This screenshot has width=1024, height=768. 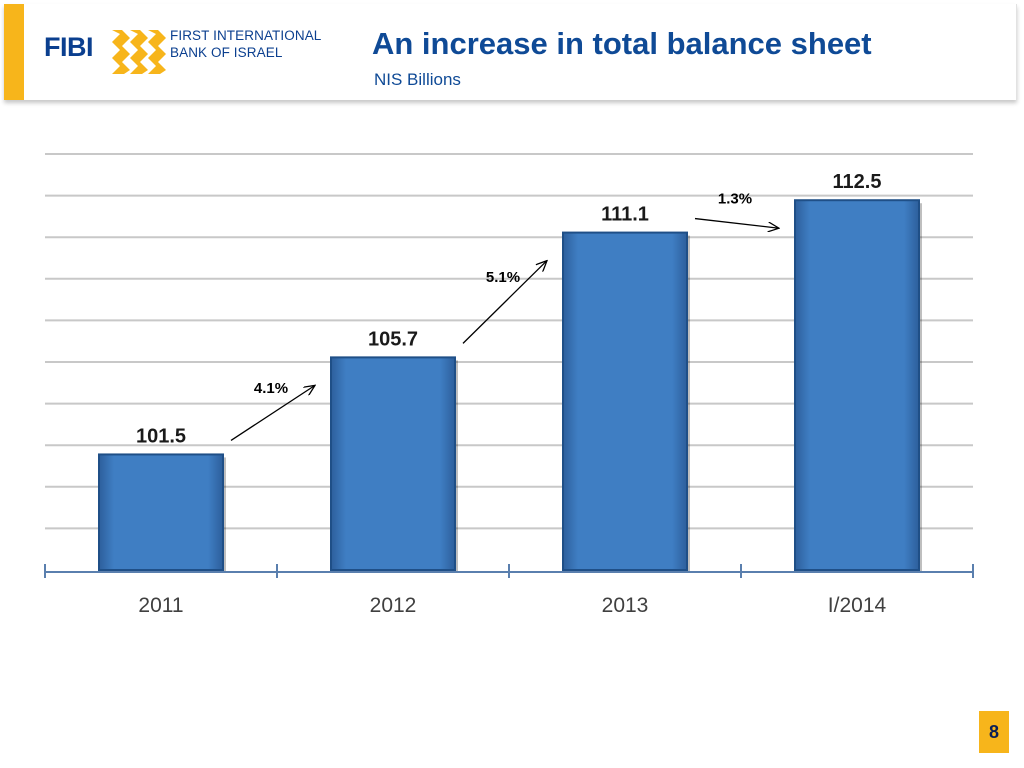 What do you see at coordinates (509, 590) in the screenshot?
I see `x-axis: 2011 2012 2013 I/2014` at bounding box center [509, 590].